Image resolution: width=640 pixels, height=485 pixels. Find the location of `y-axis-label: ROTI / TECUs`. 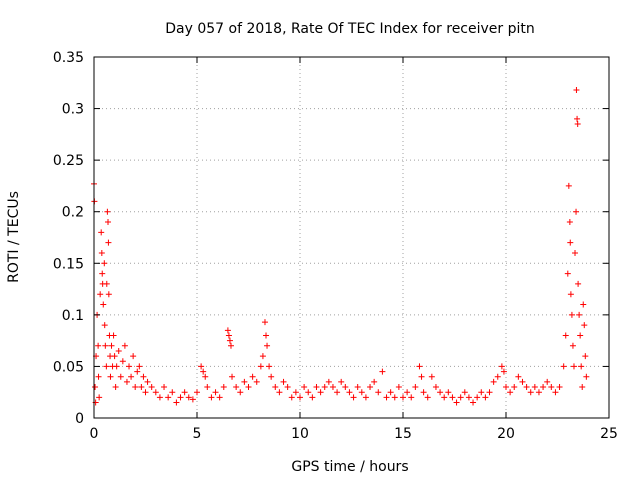

y-axis-label: ROTI / TECUs is located at coordinates (14, 237).